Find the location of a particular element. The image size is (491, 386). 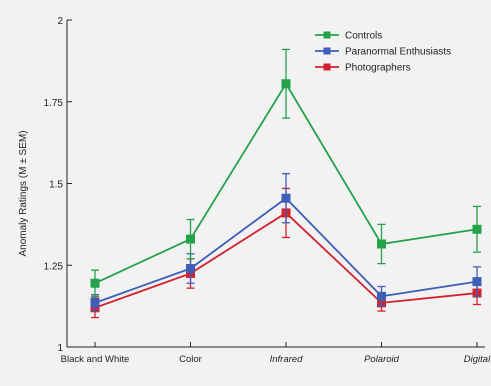

y-tick-label: 1 is located at coordinates (60, 348).